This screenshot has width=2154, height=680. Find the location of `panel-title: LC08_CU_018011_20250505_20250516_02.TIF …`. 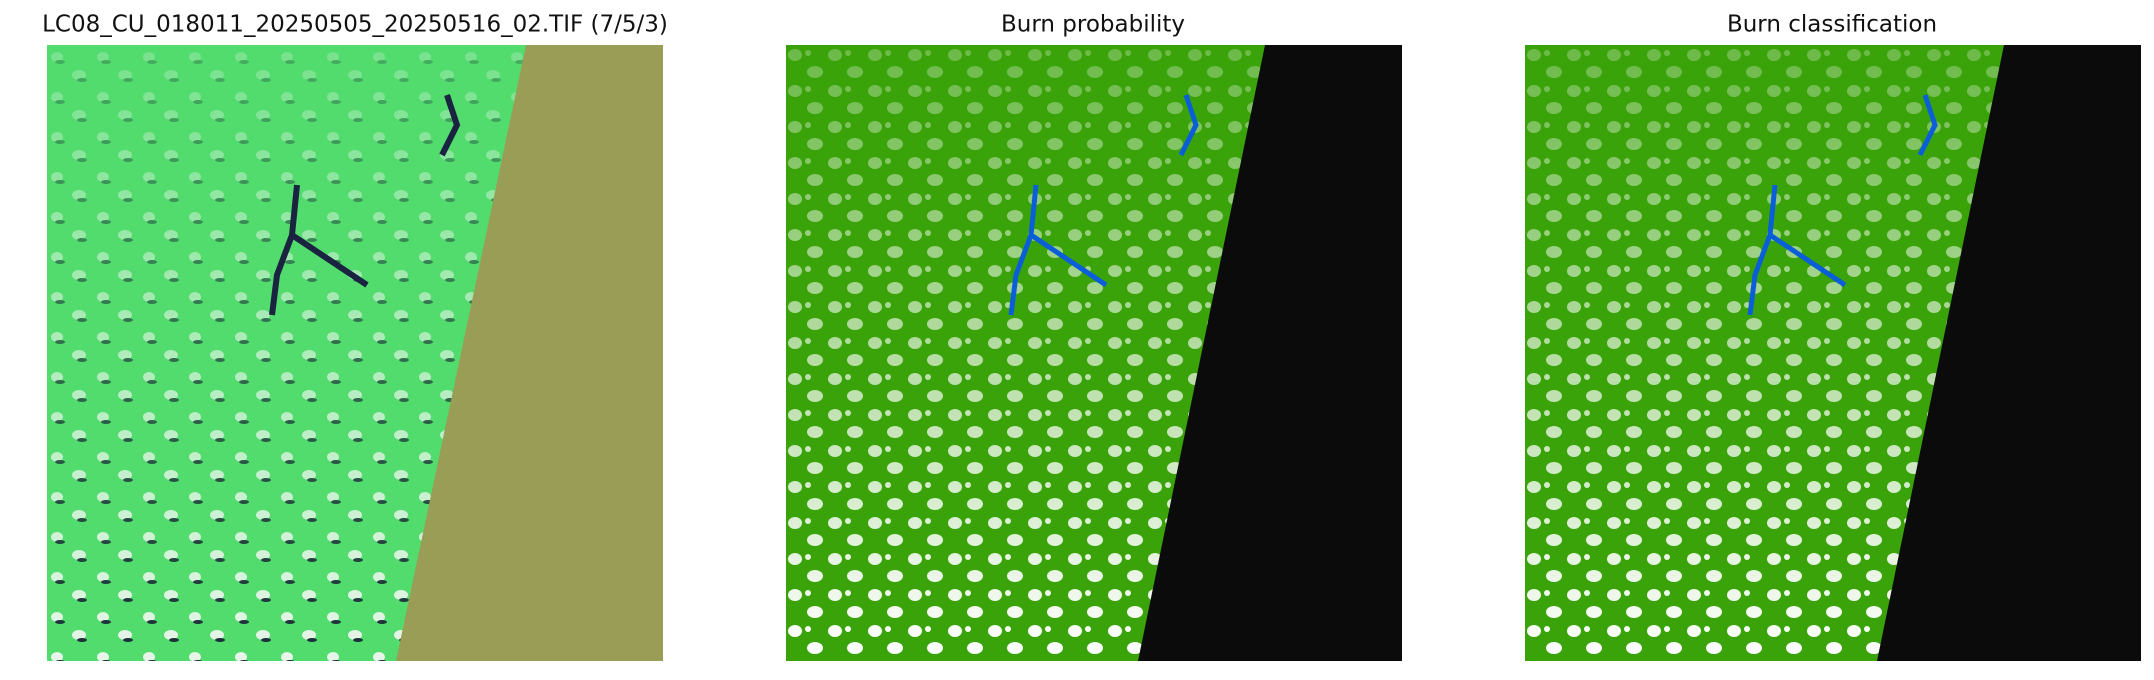

panel-title: LC08_CU_018011_20250505_20250516_02.TIF … is located at coordinates (355, 25).